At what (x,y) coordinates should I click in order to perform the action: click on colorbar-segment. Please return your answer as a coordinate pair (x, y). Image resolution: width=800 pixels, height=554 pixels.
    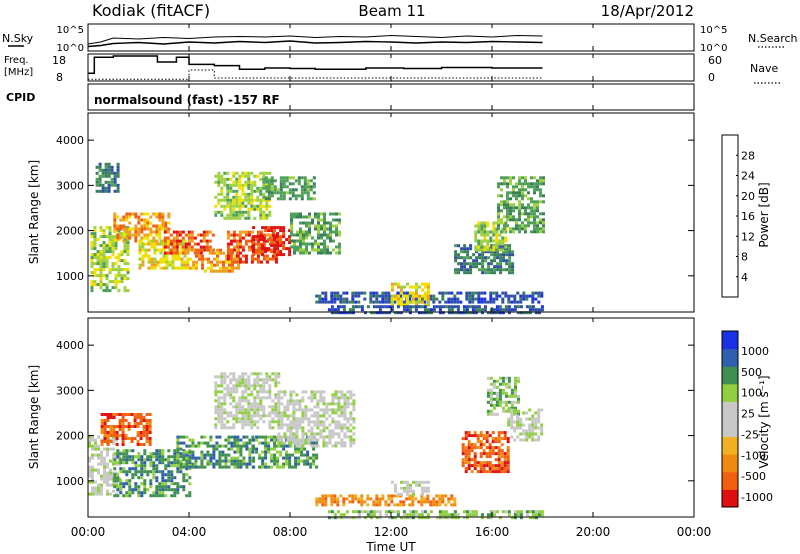
    Looking at the image, I should click on (730, 428).